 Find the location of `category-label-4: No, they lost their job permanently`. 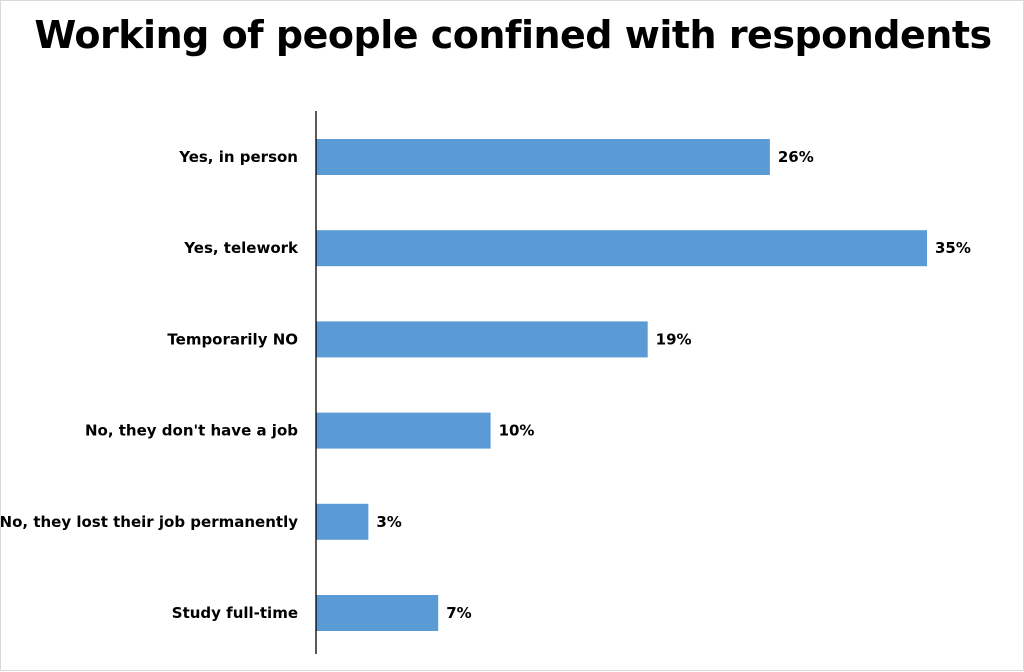

category-label-4: No, they lost their job permanently is located at coordinates (149, 522).